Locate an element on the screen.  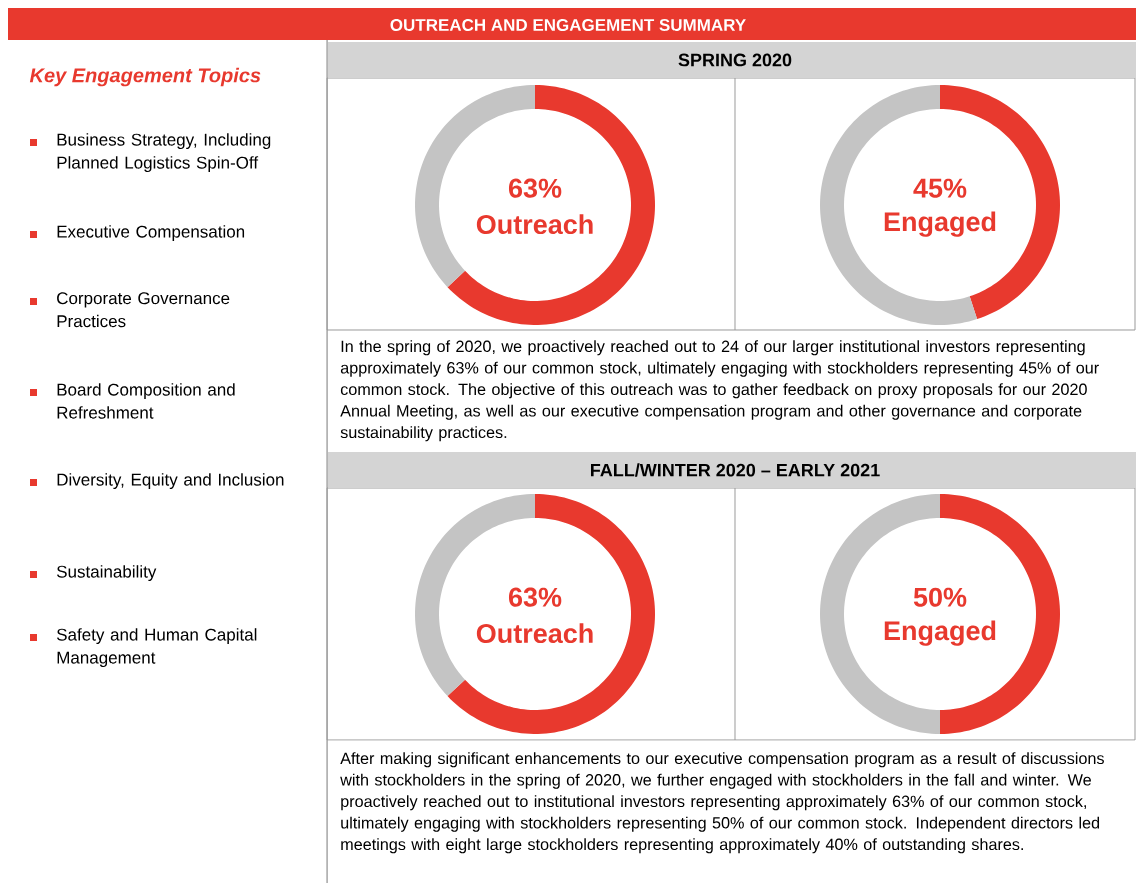
data-label: 50% is located at coordinates (940, 597).